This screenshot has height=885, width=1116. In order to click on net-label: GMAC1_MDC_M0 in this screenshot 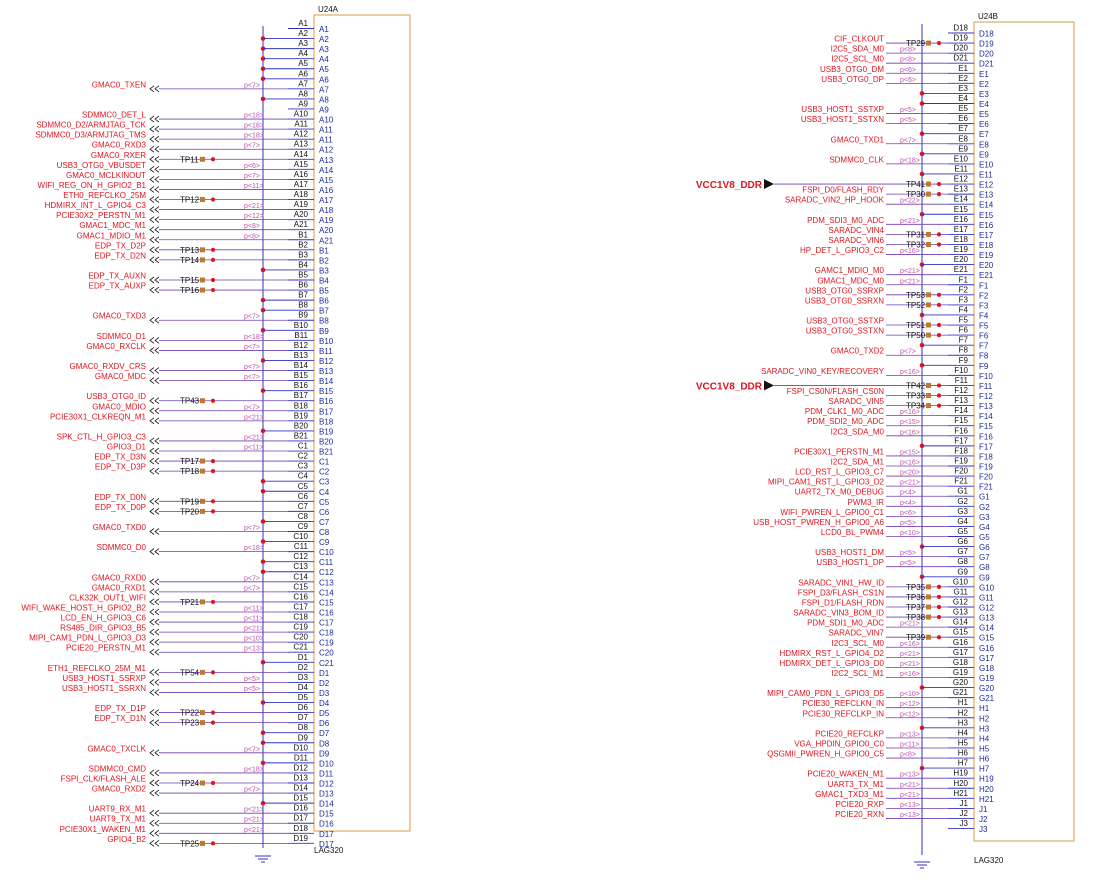, I will do `click(850, 280)`.